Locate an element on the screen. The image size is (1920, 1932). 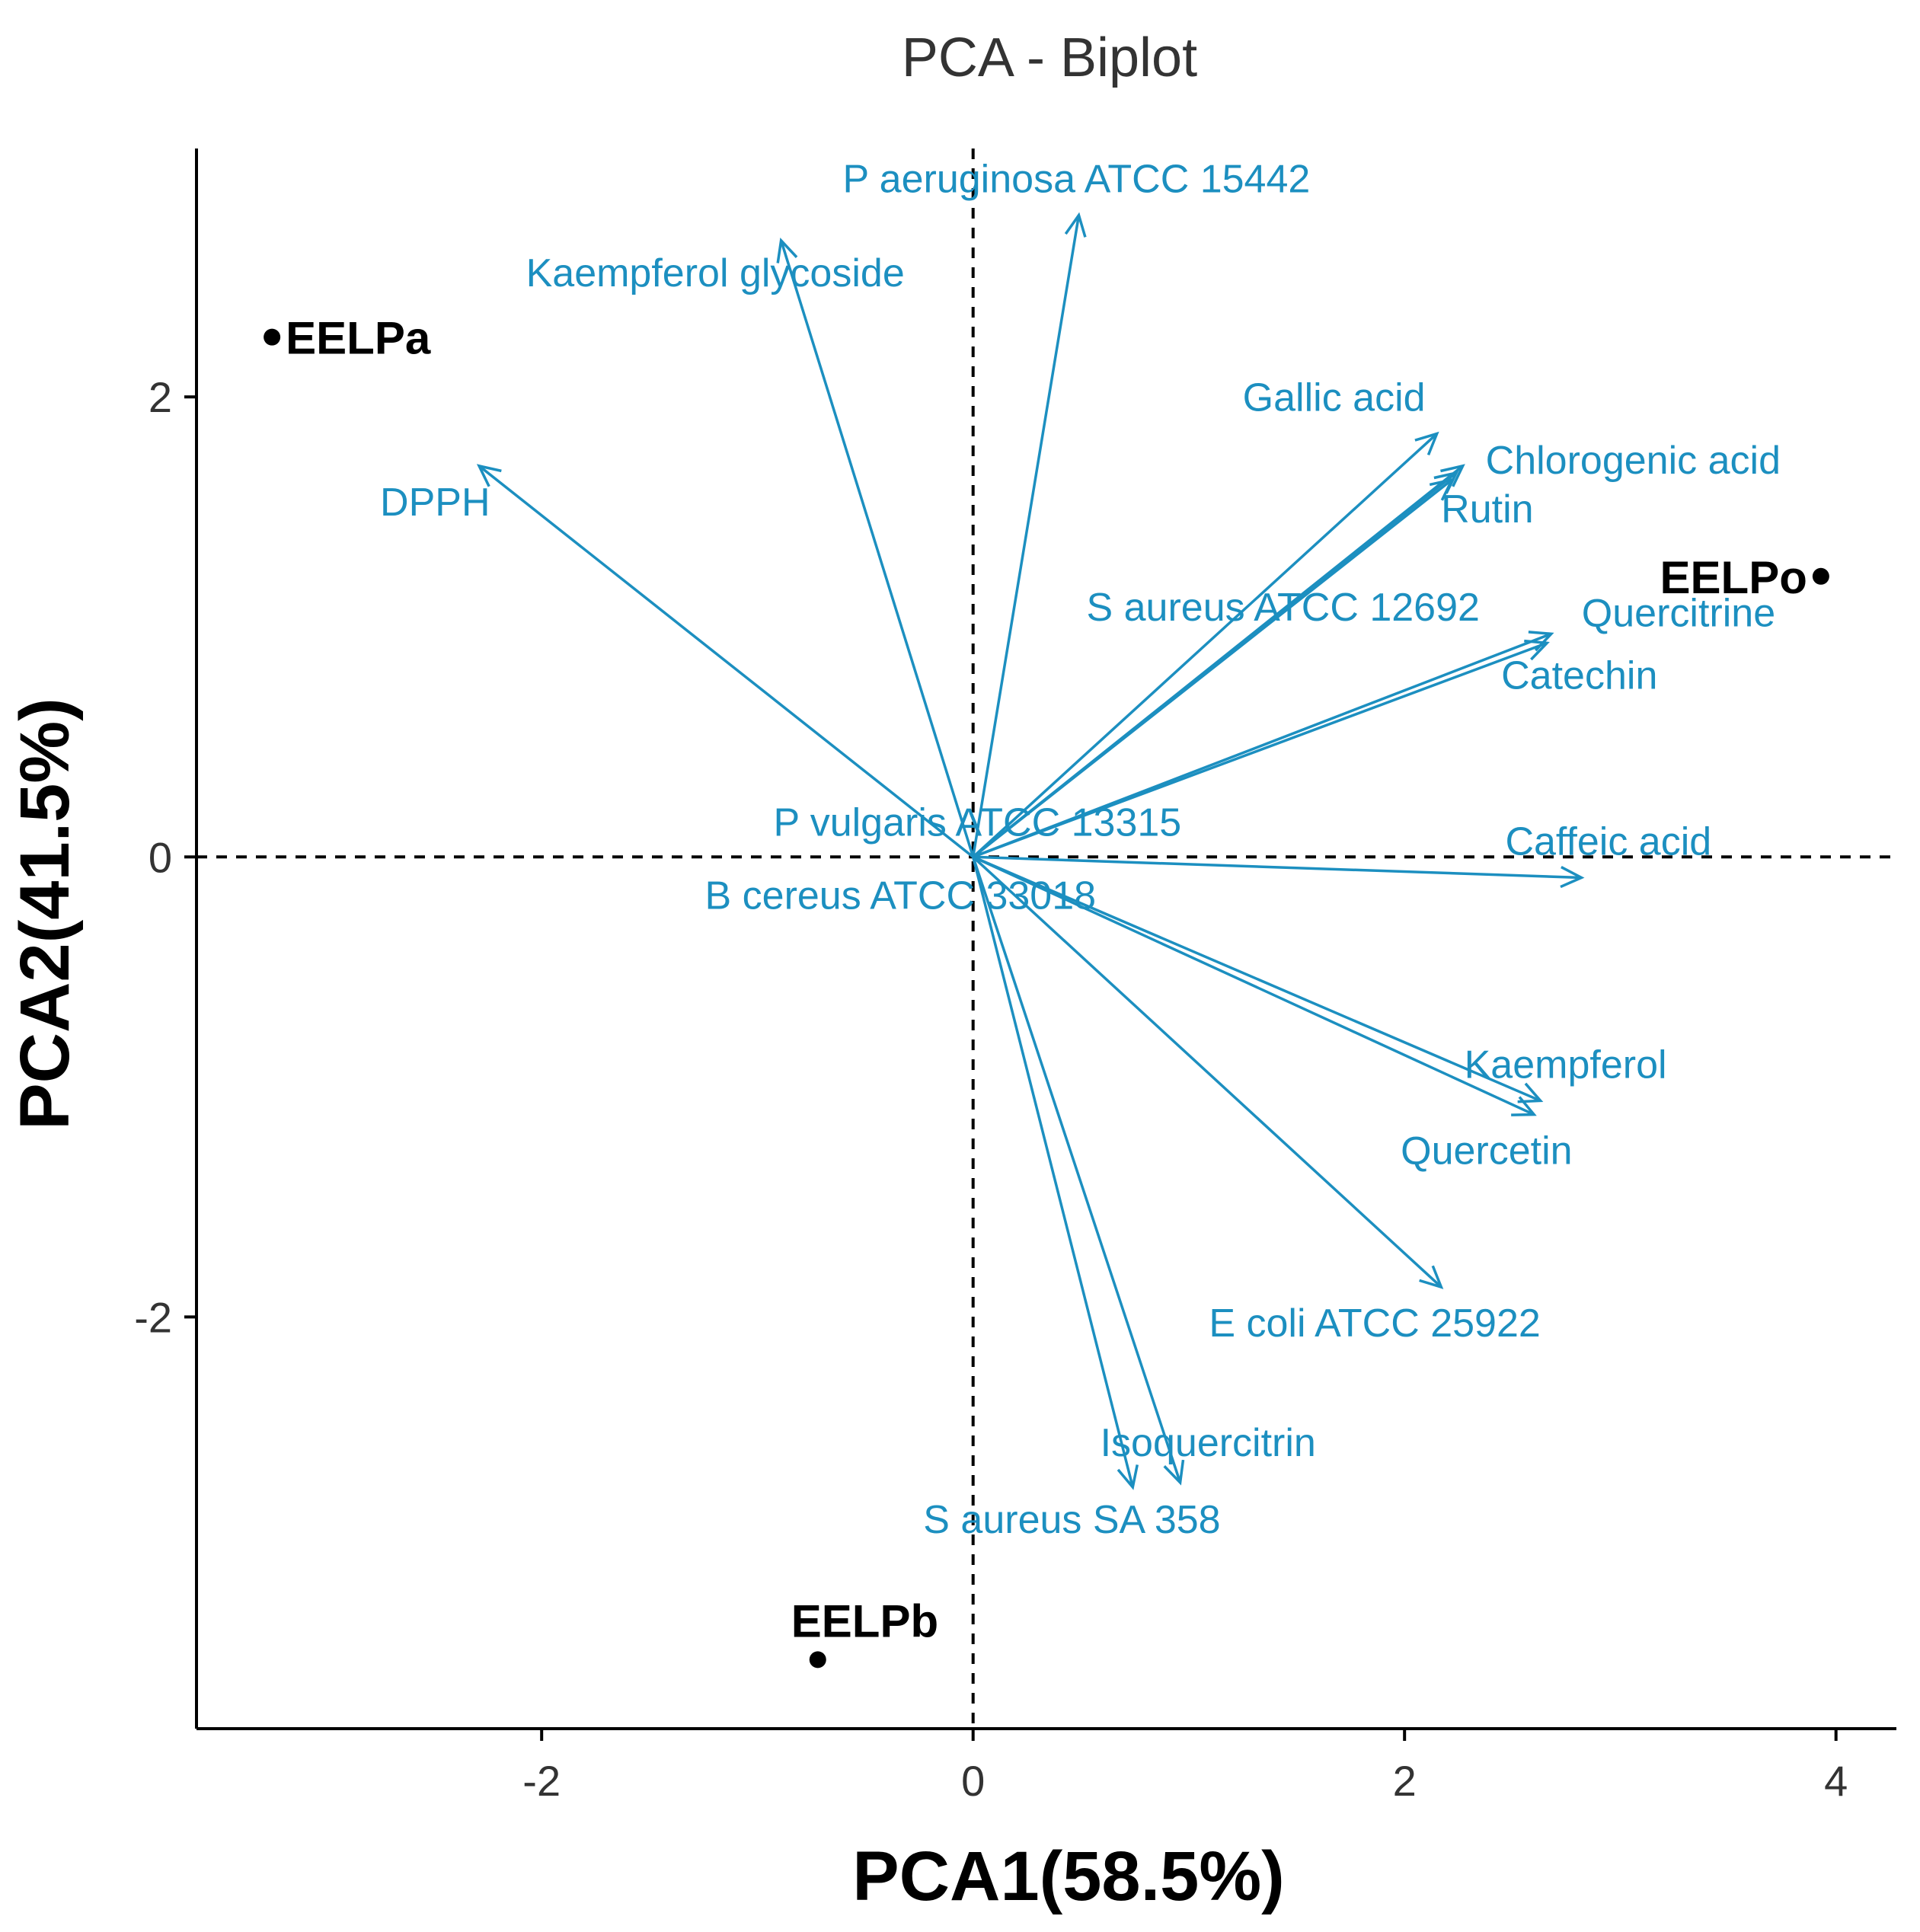
variable-label-gallic-acid: Gallic acid is located at coordinates (1334, 398).